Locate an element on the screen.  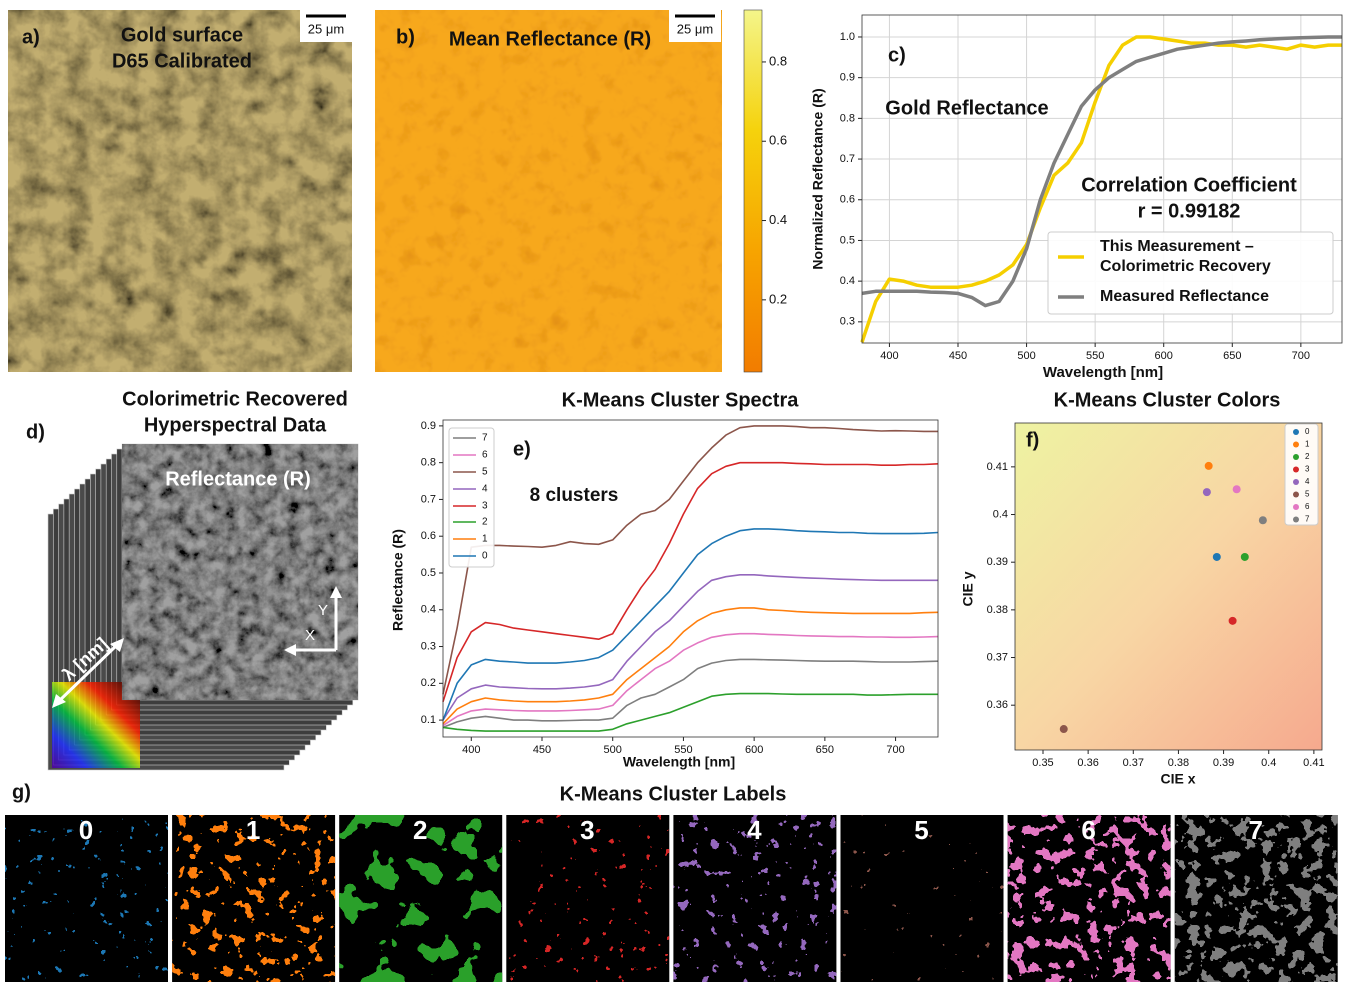
panel-title: K-Means Cluster Labels is located at coordinates (673, 794).